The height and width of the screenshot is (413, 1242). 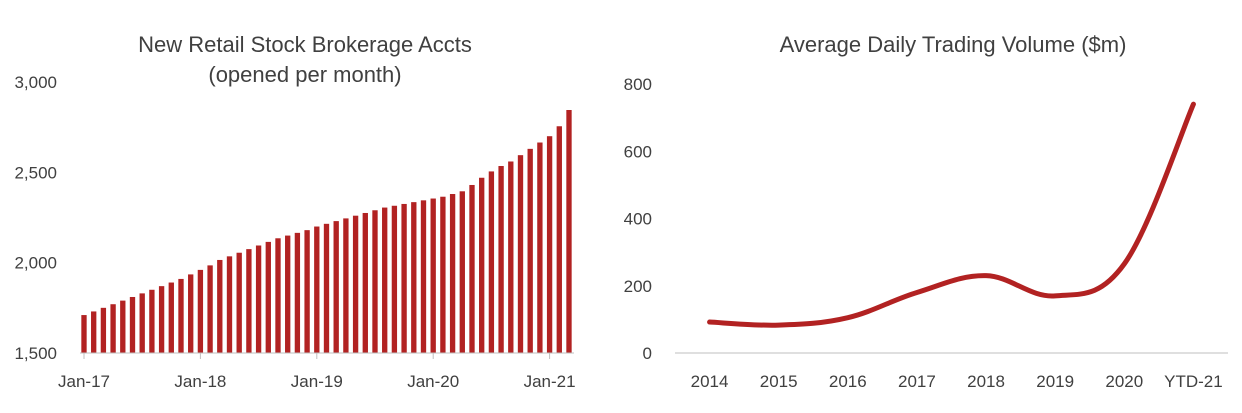 What do you see at coordinates (917, 381) in the screenshot?
I see `right-x-tick-label: 2017` at bounding box center [917, 381].